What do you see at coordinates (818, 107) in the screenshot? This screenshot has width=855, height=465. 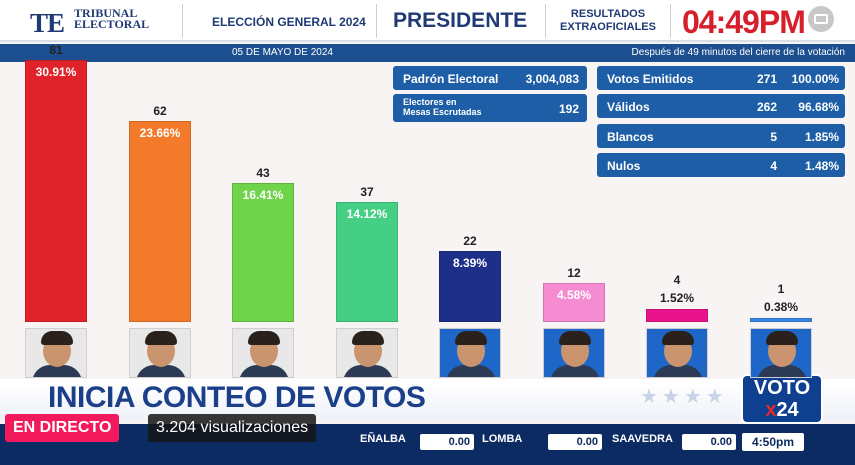 I see `validos-percent: 96.68%` at bounding box center [818, 107].